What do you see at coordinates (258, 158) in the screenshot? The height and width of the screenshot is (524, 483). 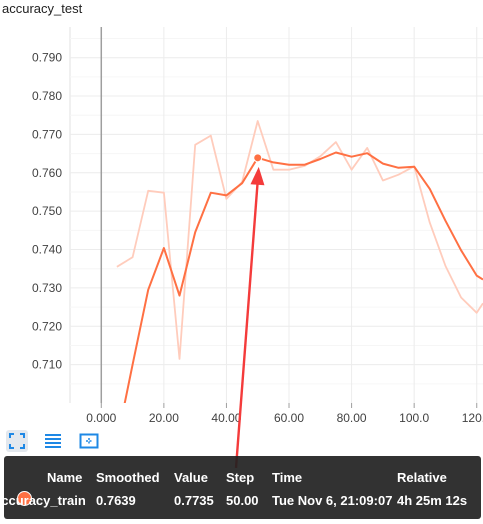 I see `highlighted-data-point` at bounding box center [258, 158].